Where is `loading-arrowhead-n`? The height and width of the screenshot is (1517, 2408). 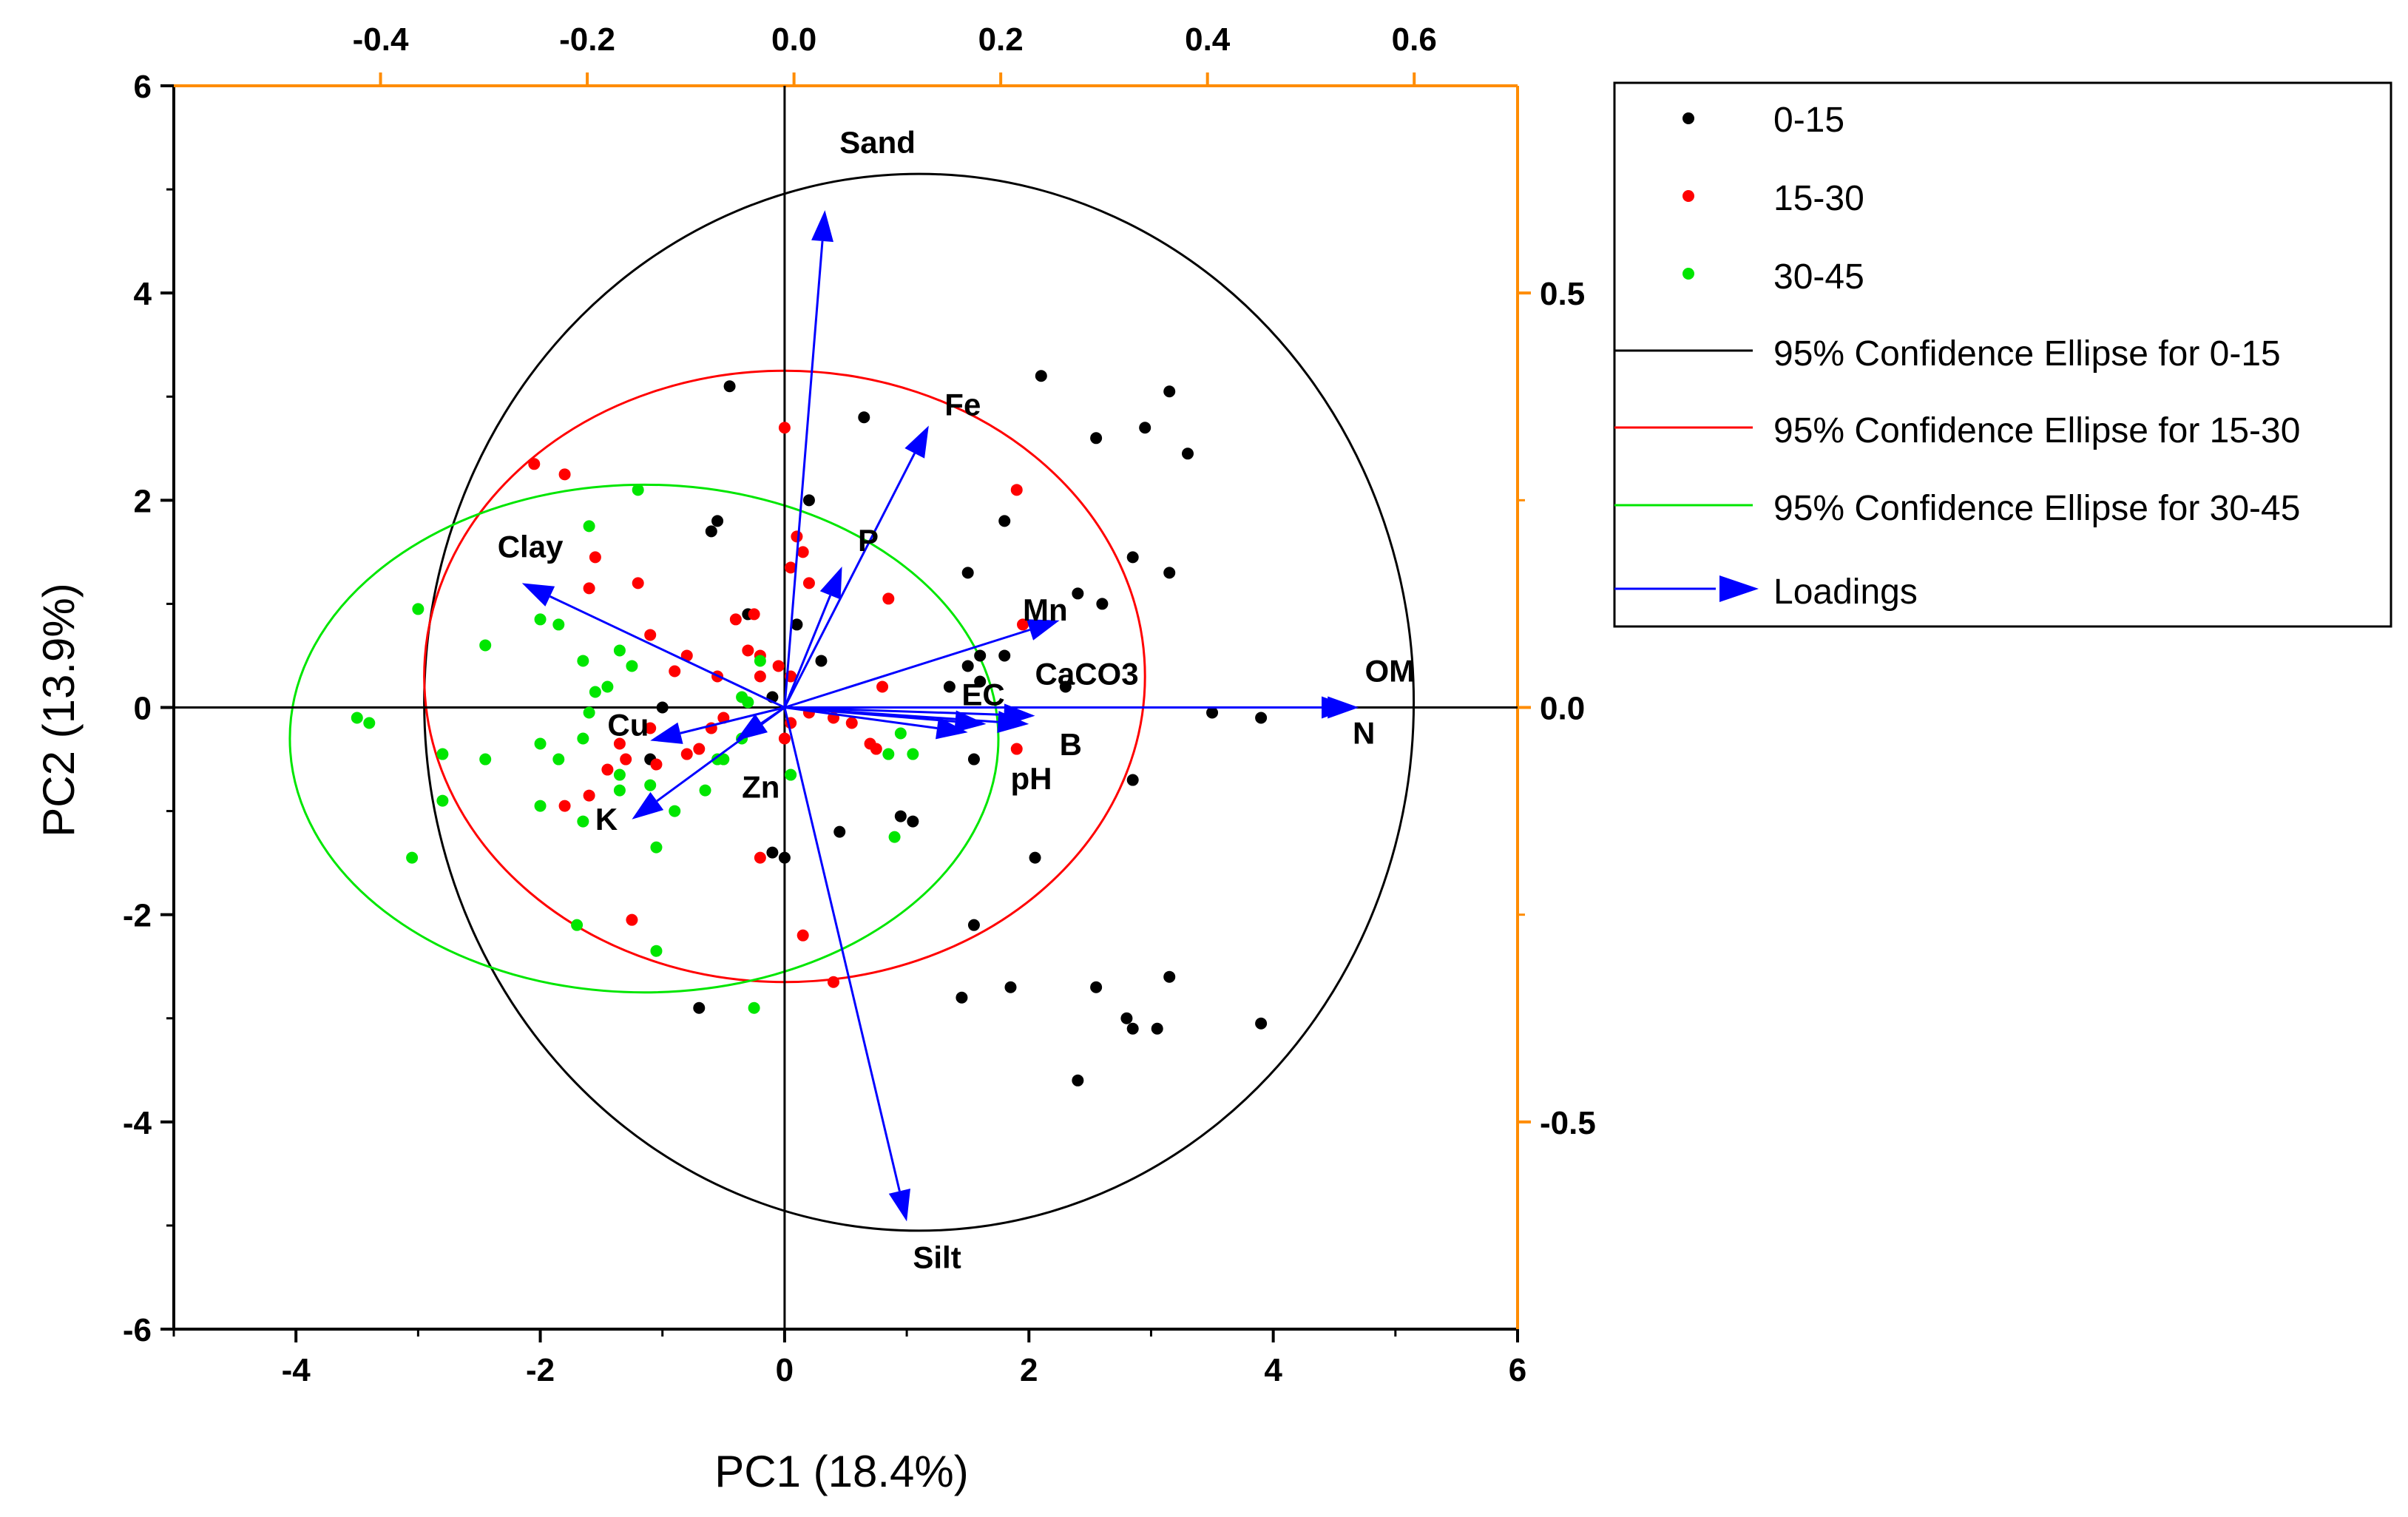
loading-arrowhead-n is located at coordinates (1337, 707).